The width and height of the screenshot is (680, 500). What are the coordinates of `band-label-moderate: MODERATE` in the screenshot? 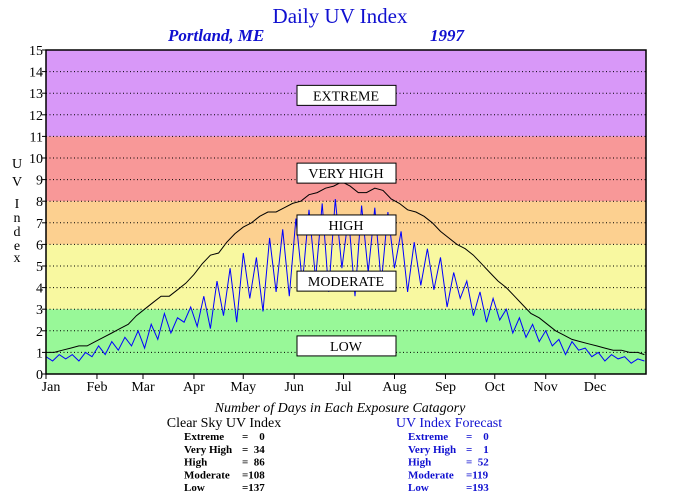 It's located at (346, 282).